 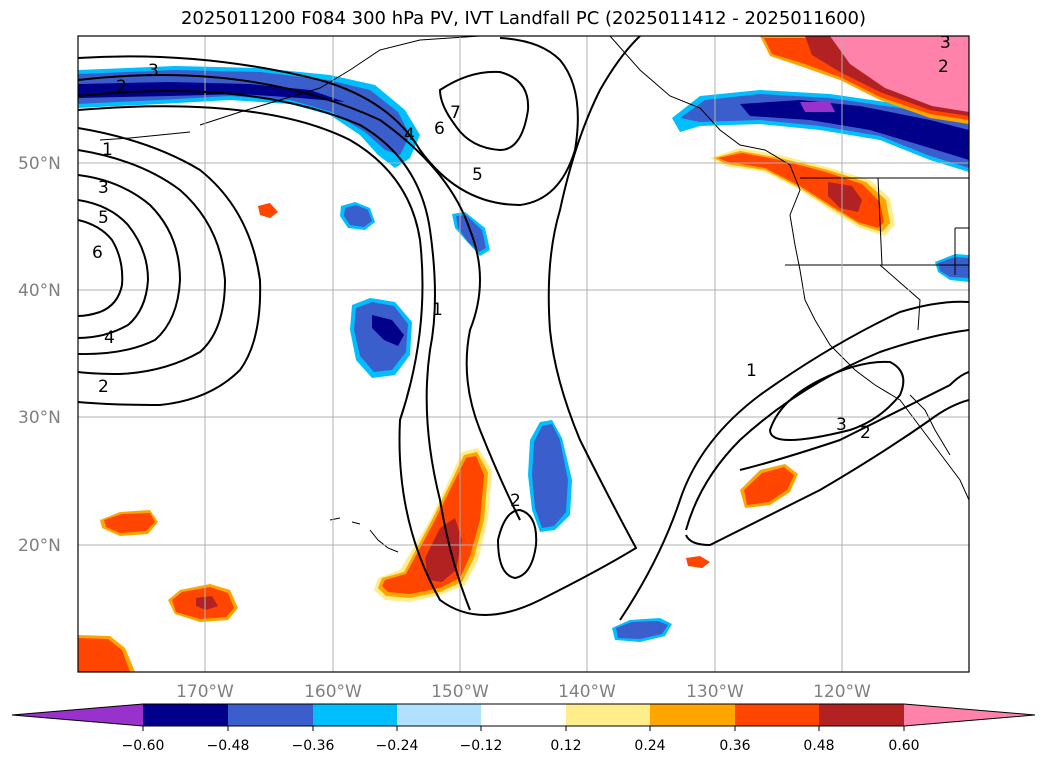 What do you see at coordinates (715, 692) in the screenshot?
I see `lon-label-130w: 130°W` at bounding box center [715, 692].